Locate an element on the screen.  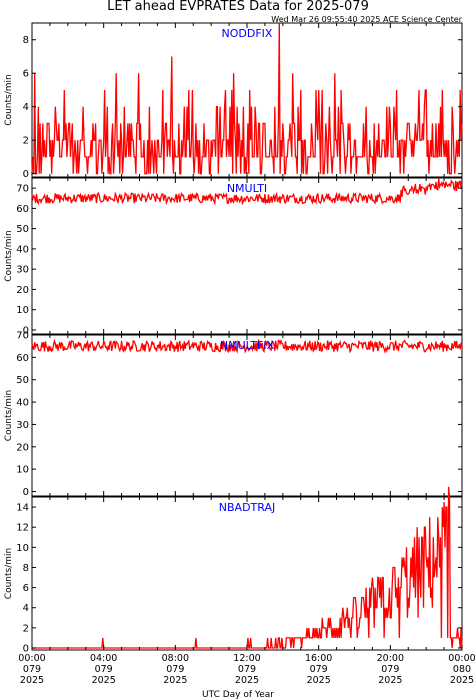
x-tick-label: 080 is located at coordinates (462, 669).